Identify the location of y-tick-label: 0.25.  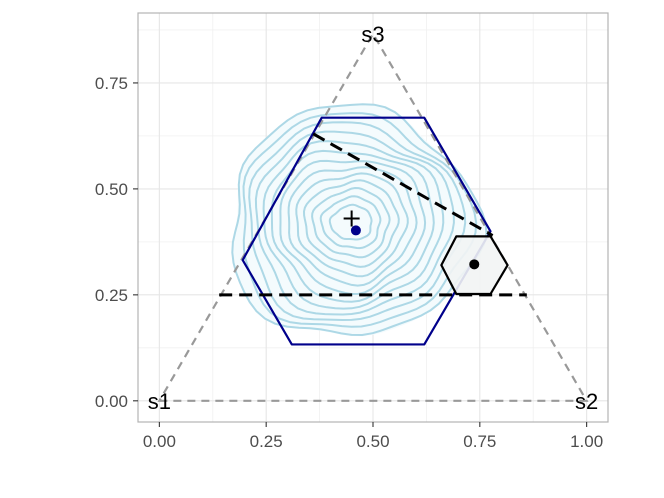
(111, 295).